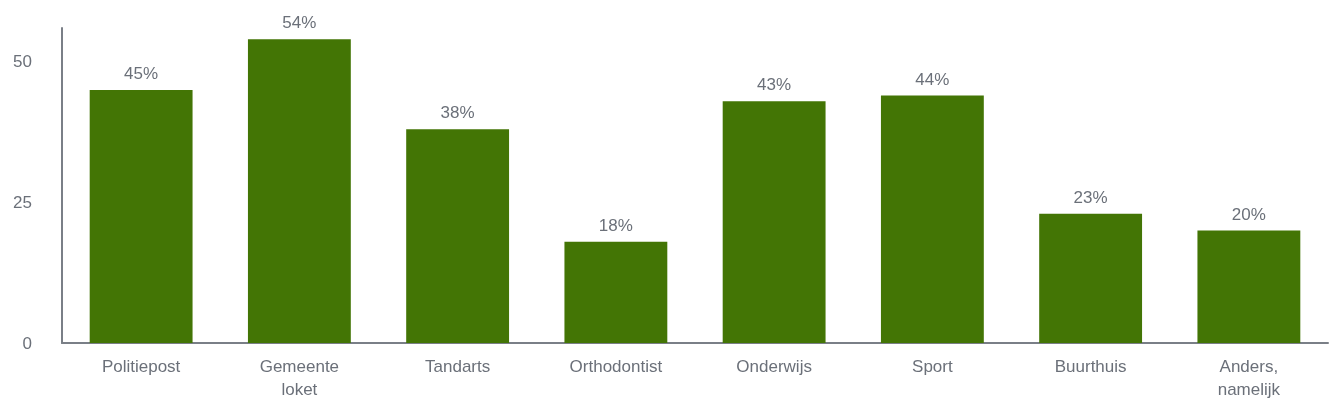 The image size is (1331, 405). Describe the element at coordinates (299, 378) in the screenshot. I see `x-tick-label: Gemeente loket` at that location.